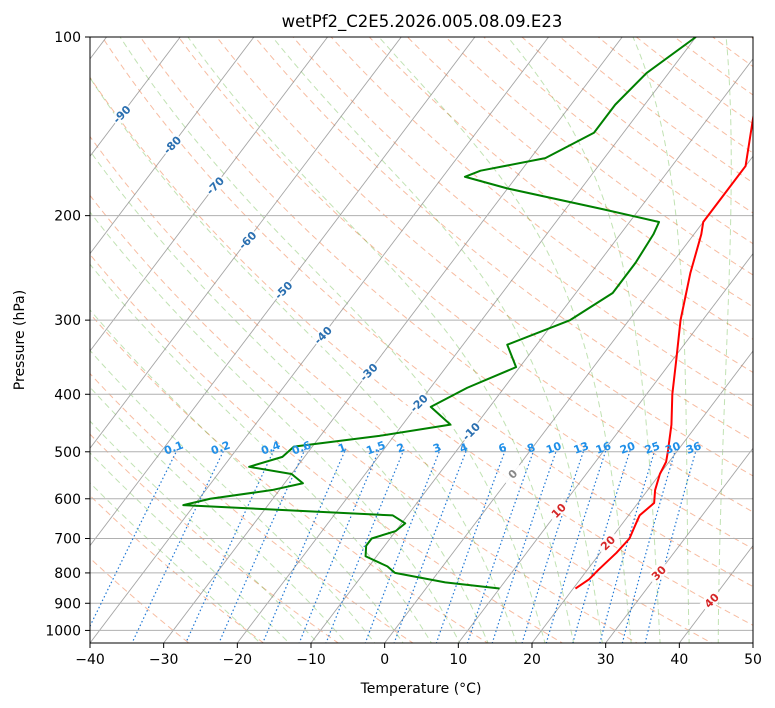  What do you see at coordinates (532, 660) in the screenshot?
I see `x-tick-label: 20` at bounding box center [532, 660].